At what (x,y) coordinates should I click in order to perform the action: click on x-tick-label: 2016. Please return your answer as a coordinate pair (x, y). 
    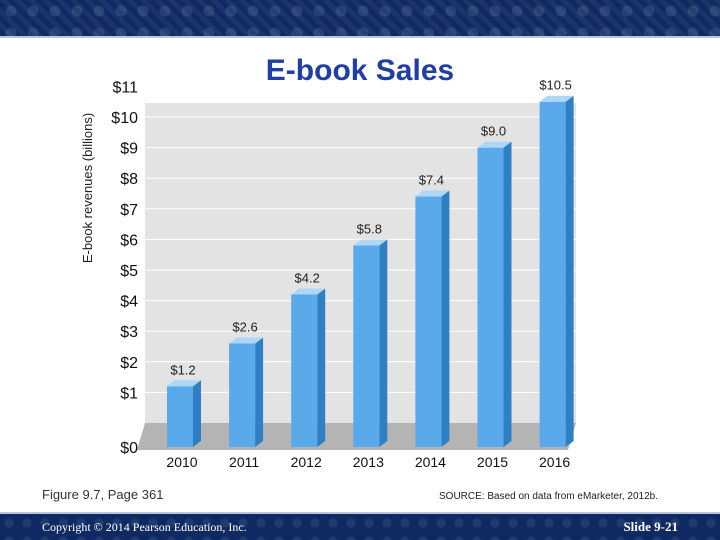
    Looking at the image, I should click on (554, 462).